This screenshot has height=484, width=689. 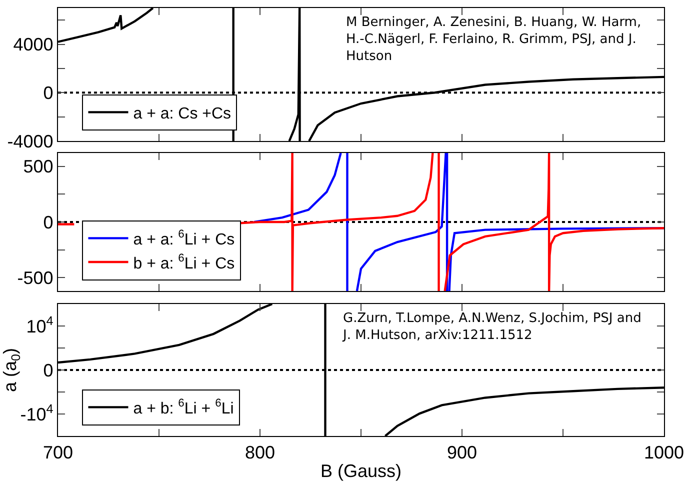 I want to click on legend-label: a + a: $^{6}$Li + Cs, so click(x=184, y=238).